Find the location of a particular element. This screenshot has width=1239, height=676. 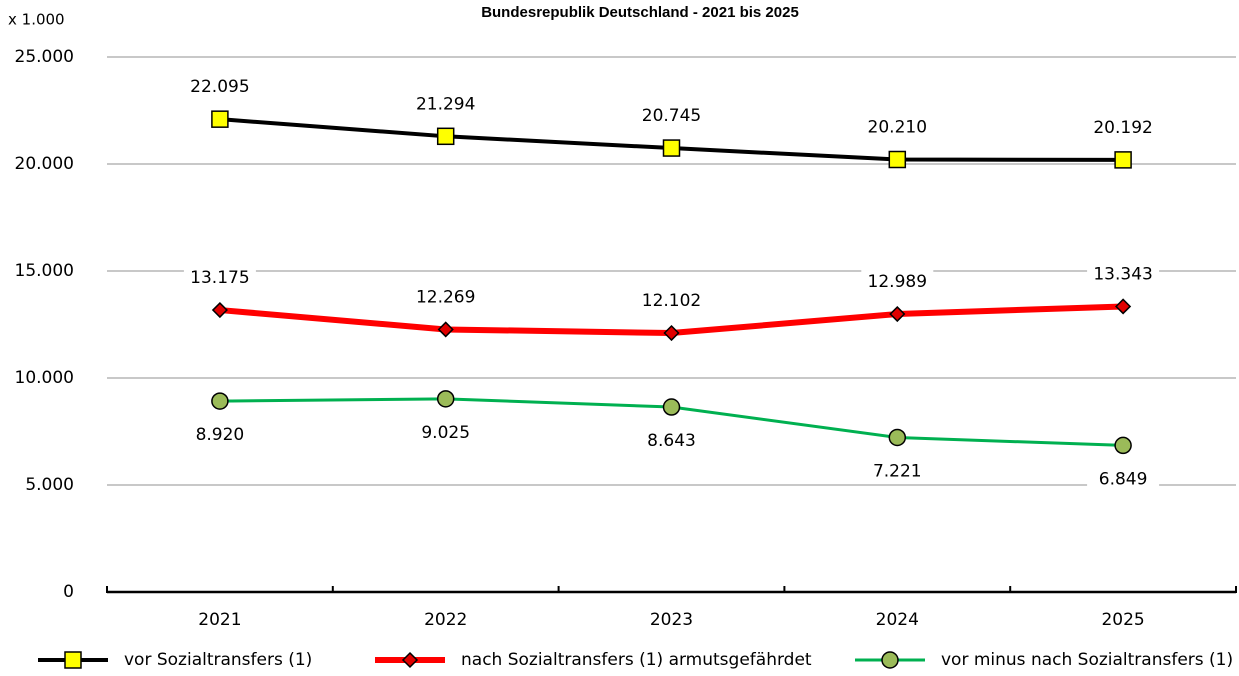

y-tick-label: 25.000 is located at coordinates (44, 57).